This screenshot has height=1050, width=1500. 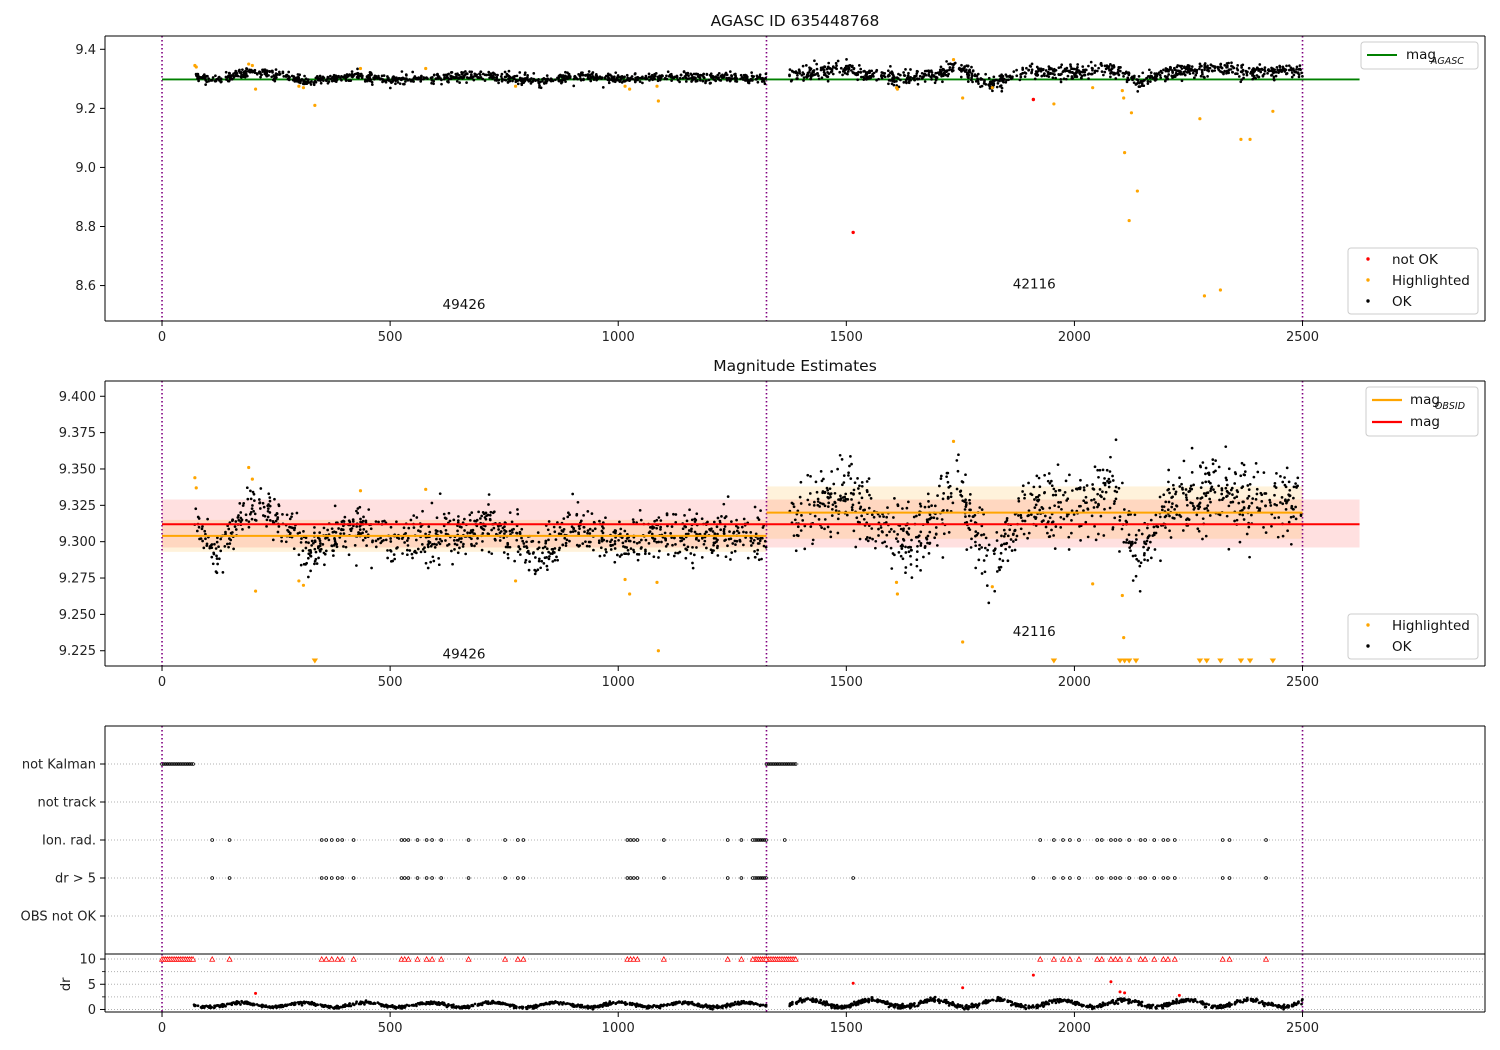 What do you see at coordinates (69, 841) in the screenshot?
I see `panel-3-flag-label: Ion. rad.` at bounding box center [69, 841].